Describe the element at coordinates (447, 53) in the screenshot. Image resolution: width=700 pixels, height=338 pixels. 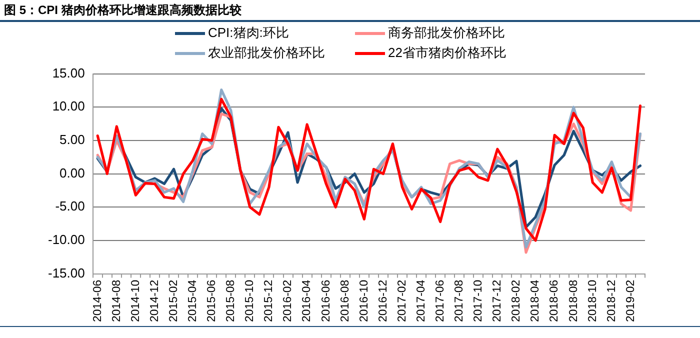
I see `legend-label: 22省市猪肉价格环比` at that location.